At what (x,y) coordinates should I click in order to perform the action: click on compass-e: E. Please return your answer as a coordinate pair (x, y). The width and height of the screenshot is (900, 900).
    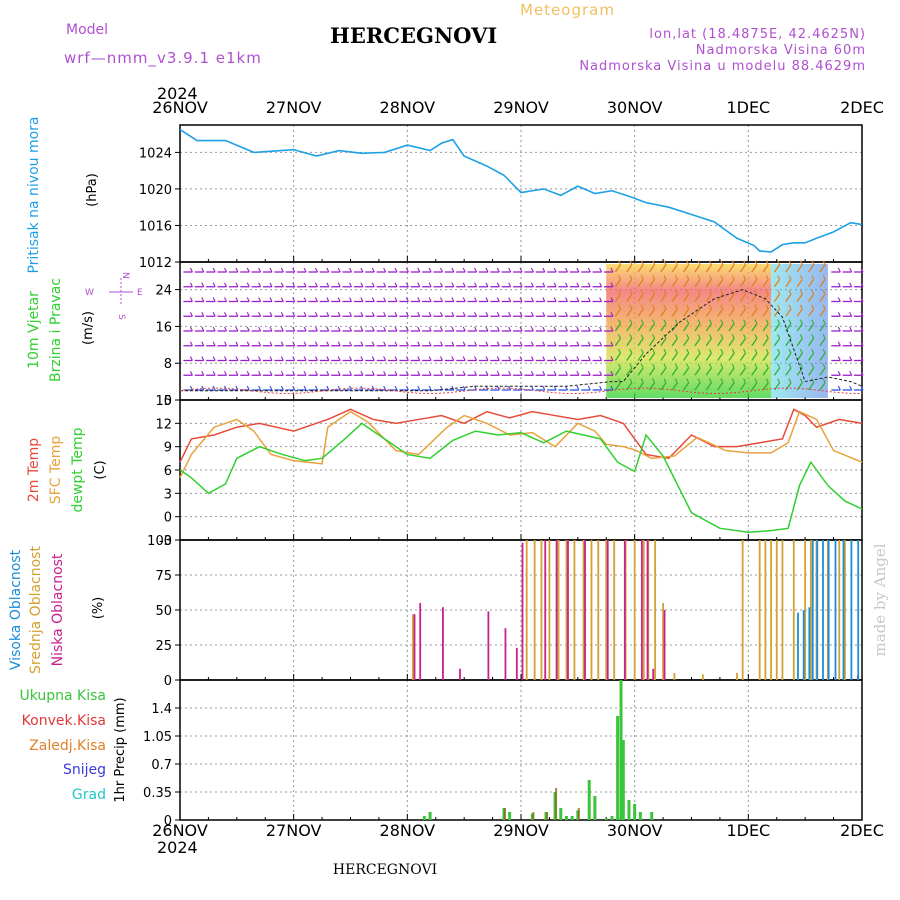
    Looking at the image, I should click on (140, 293).